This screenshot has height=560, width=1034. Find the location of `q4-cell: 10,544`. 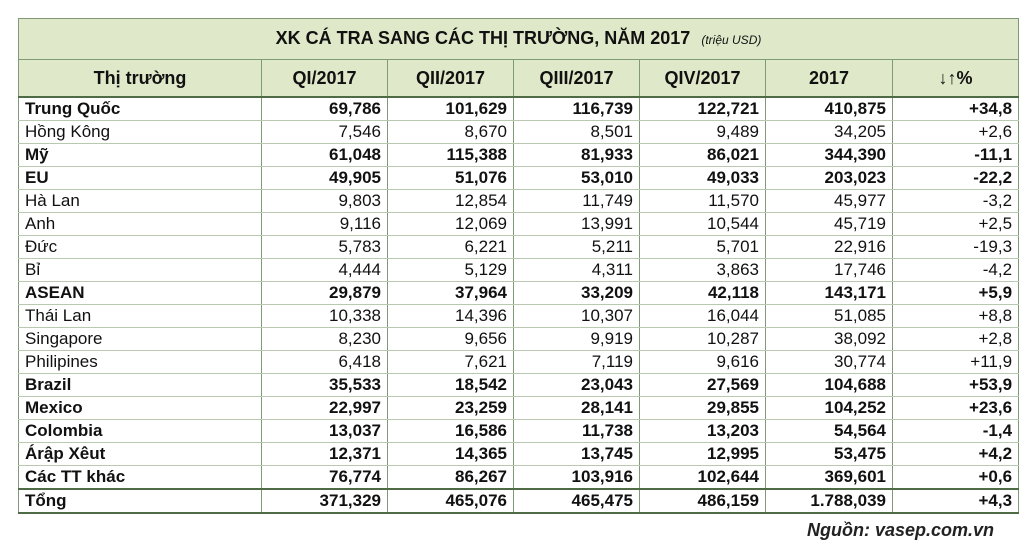

q4-cell: 10,544 is located at coordinates (702, 224).